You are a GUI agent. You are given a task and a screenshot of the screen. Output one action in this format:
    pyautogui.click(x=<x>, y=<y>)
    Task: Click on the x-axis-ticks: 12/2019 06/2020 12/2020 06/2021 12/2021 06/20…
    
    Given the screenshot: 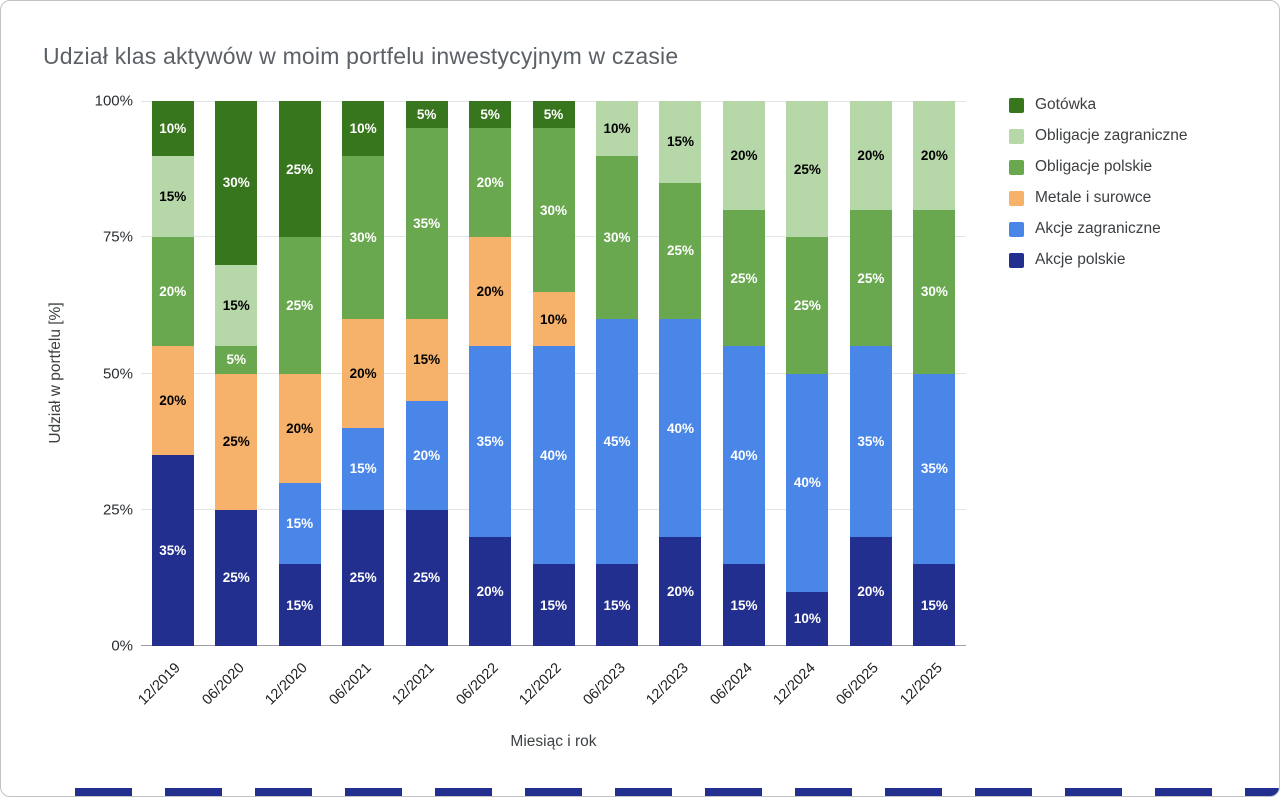 What is the action you would take?
    pyautogui.click(x=551, y=687)
    